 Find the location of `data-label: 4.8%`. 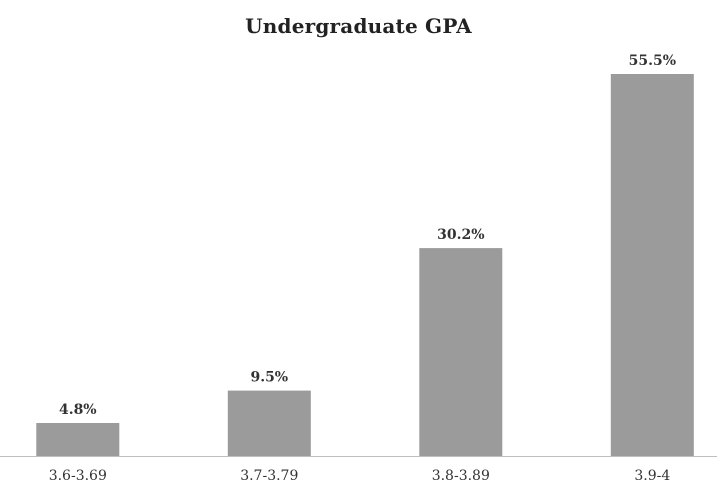

data-label: 4.8% is located at coordinates (78, 410).